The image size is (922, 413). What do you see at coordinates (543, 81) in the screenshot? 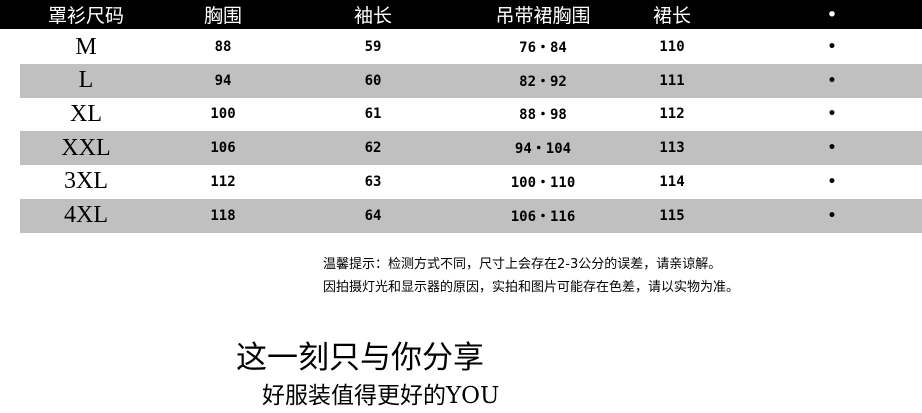
I see `table-cell: 82・92` at bounding box center [543, 81].